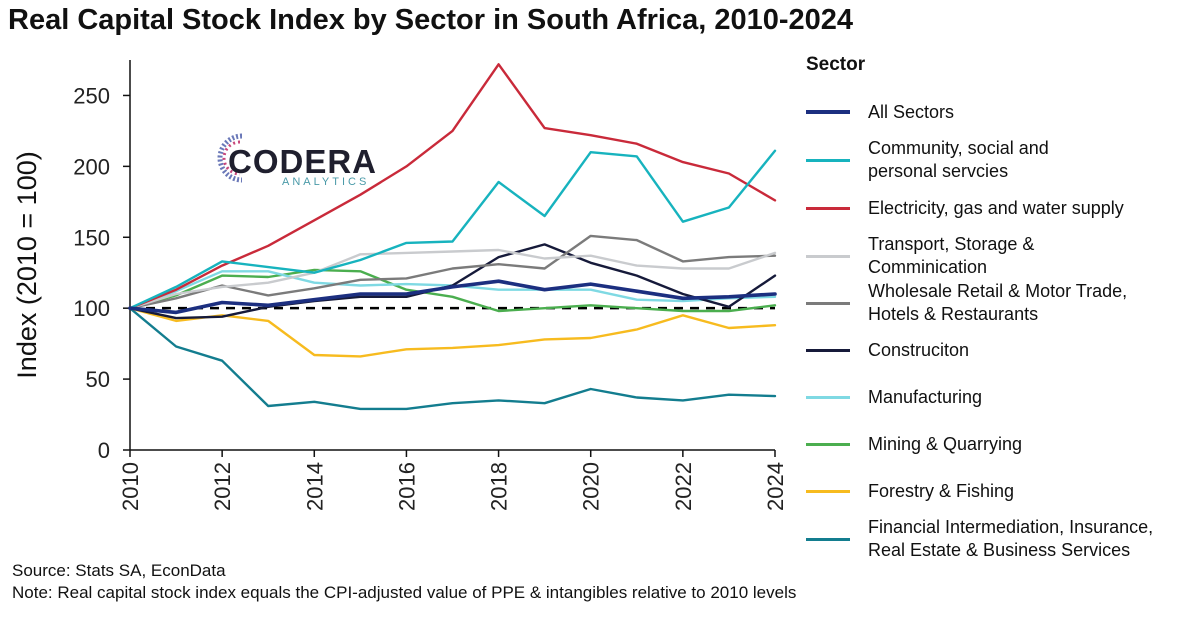  Describe the element at coordinates (1003, 350) in the screenshot. I see `legend-item: Construciton` at that location.